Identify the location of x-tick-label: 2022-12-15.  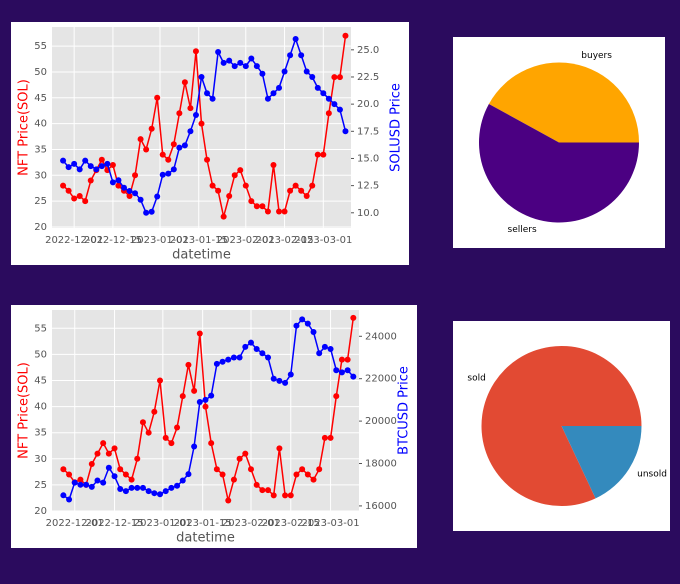
(113, 240).